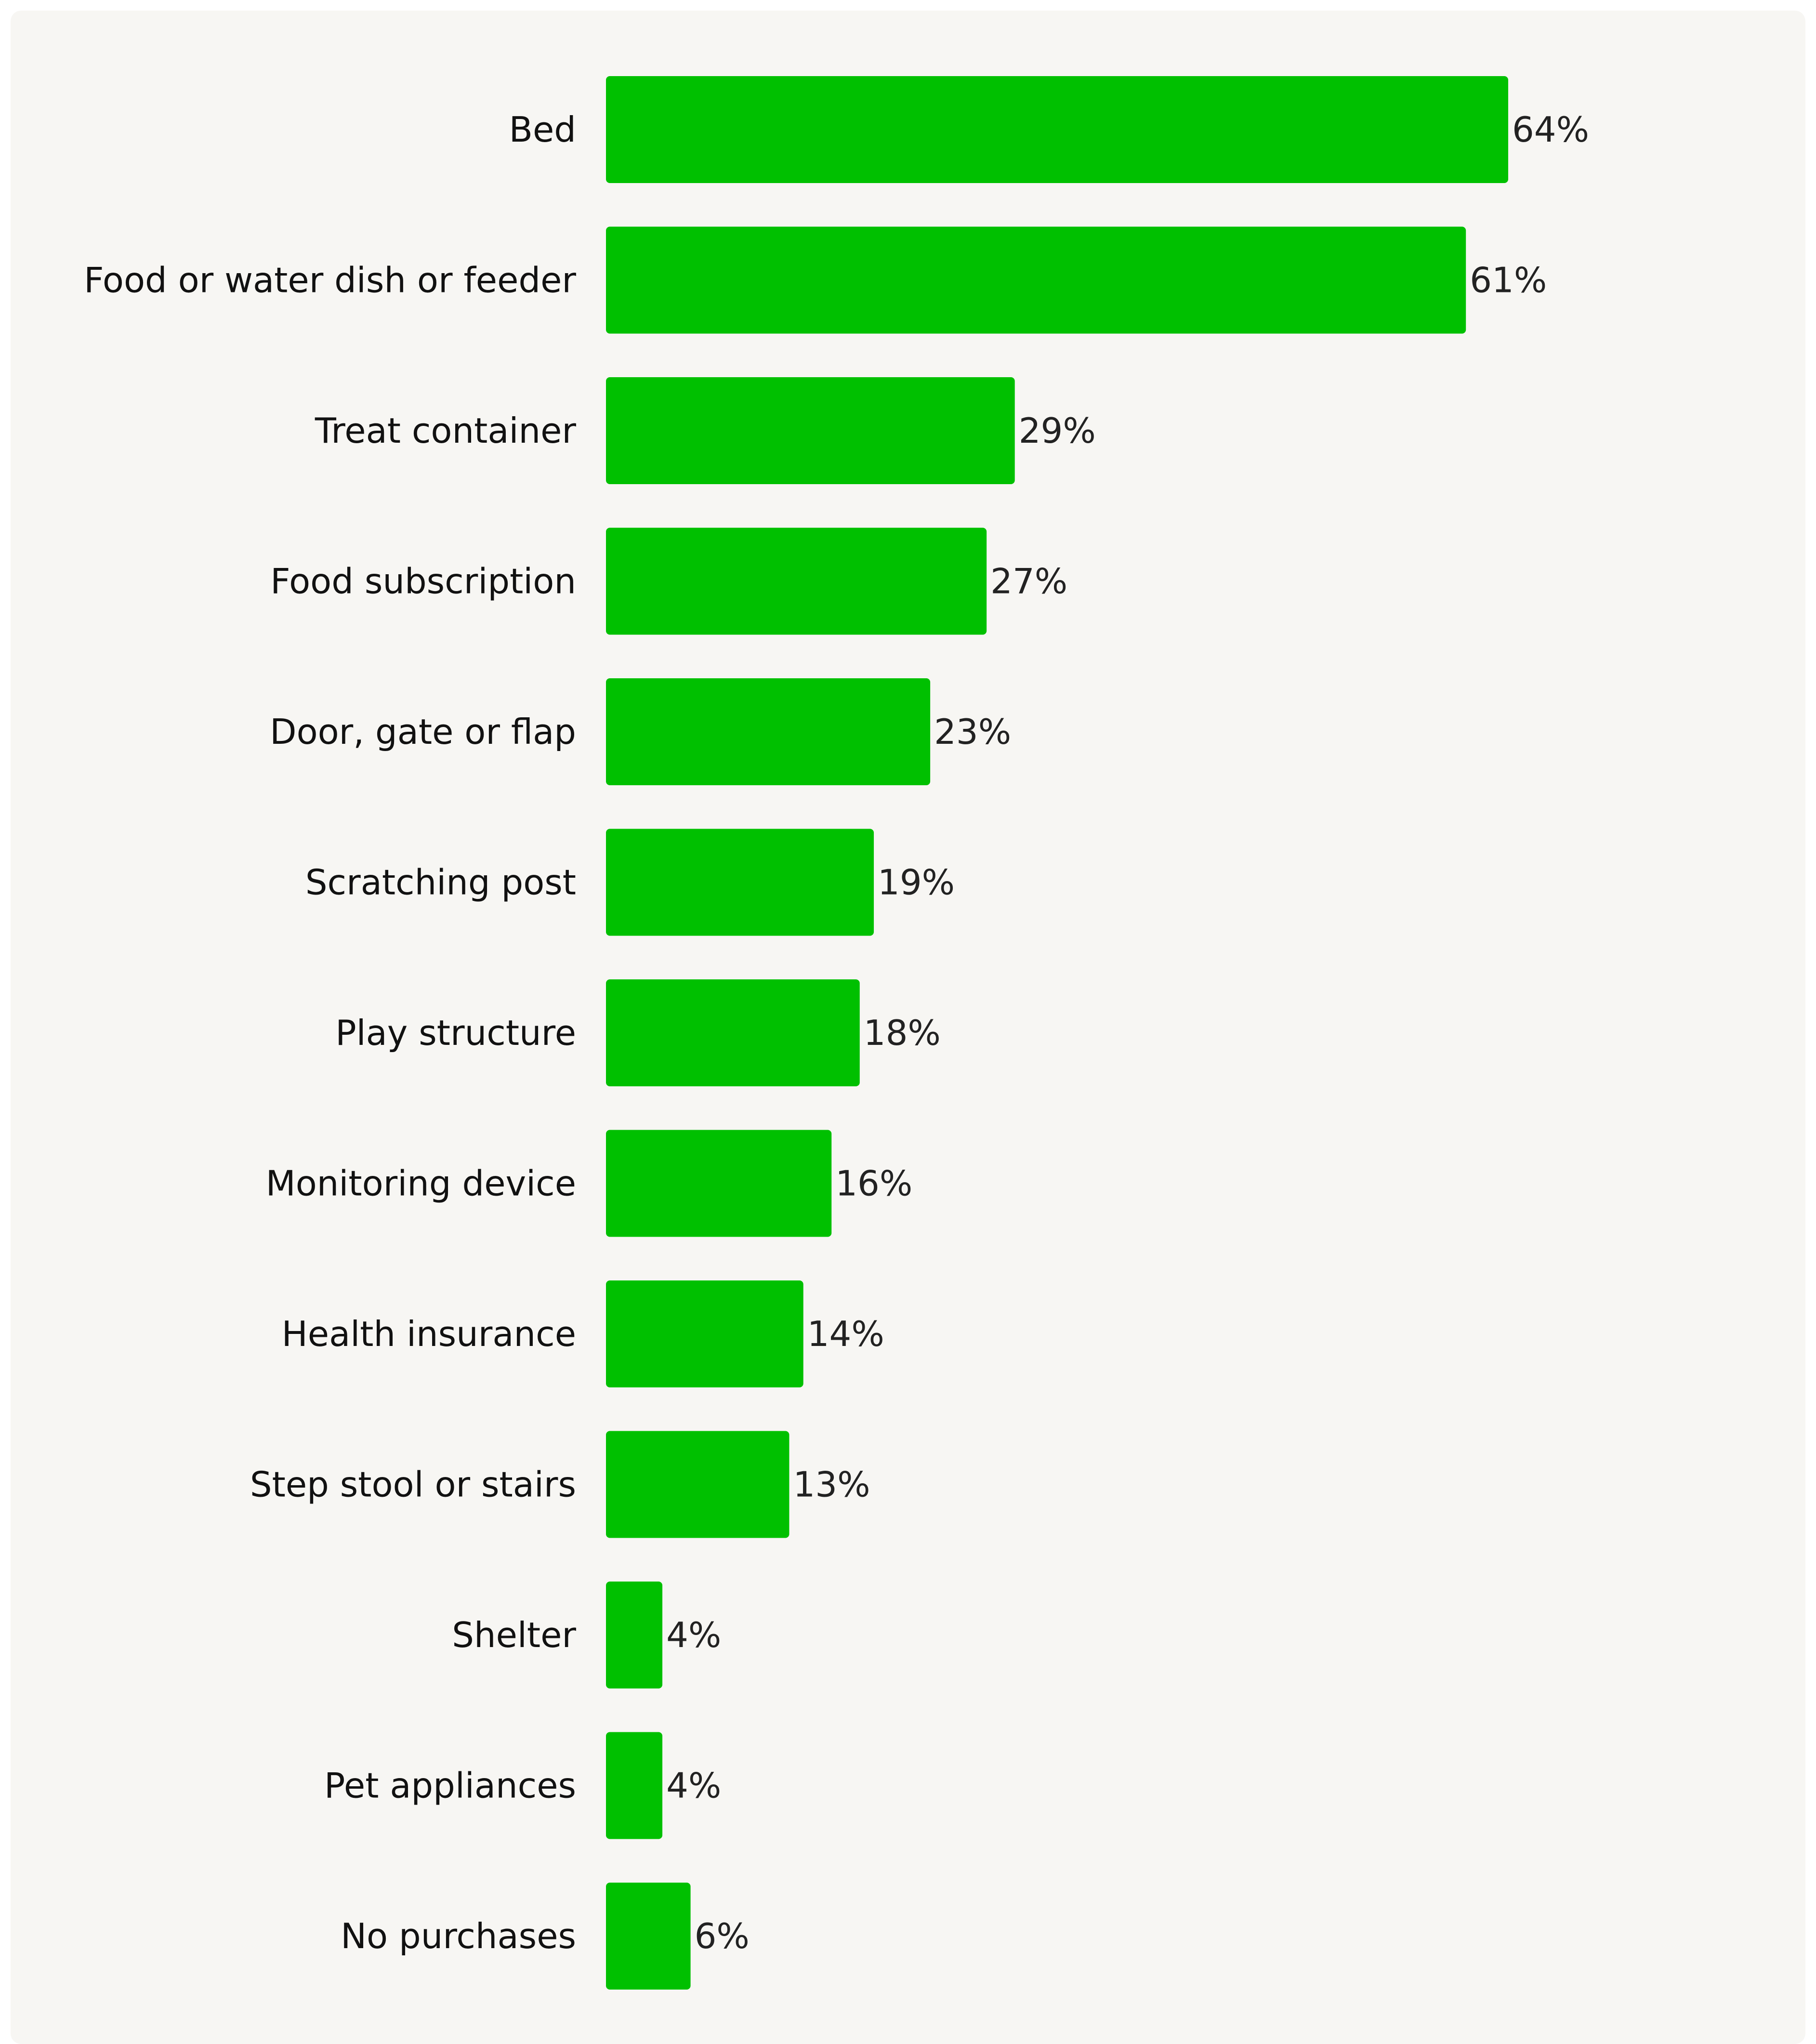 The image size is (1816, 2044). I want to click on category-label-7: Monitoring device, so click(421, 1183).